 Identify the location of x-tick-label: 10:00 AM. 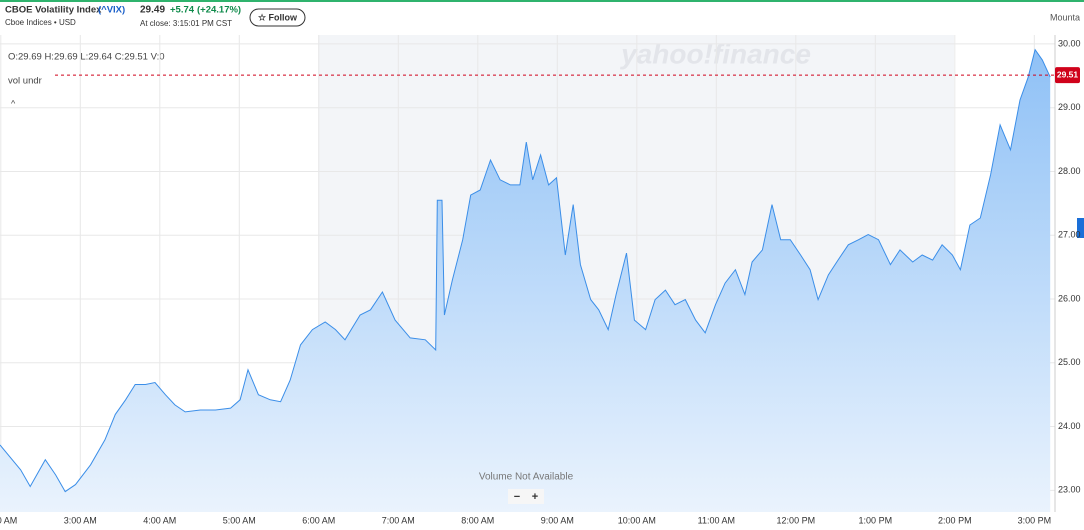
(637, 520).